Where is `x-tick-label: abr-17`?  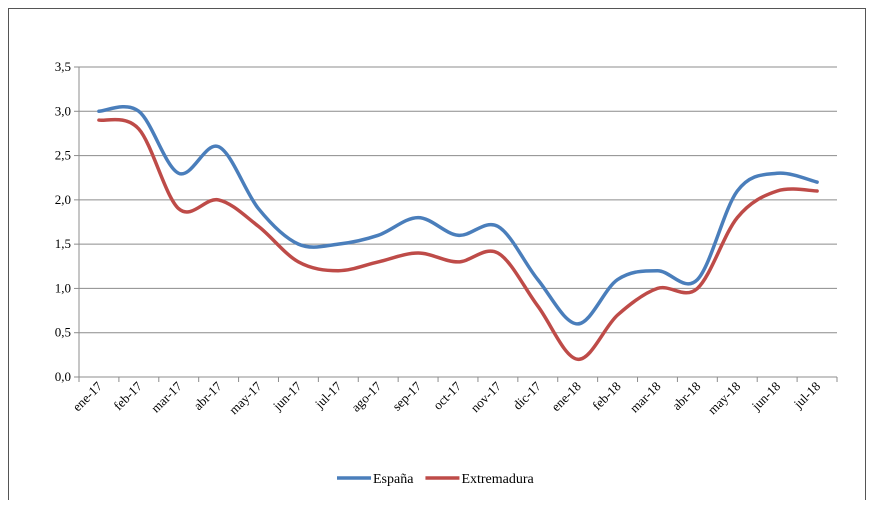 x-tick-label: abr-17 is located at coordinates (207, 395).